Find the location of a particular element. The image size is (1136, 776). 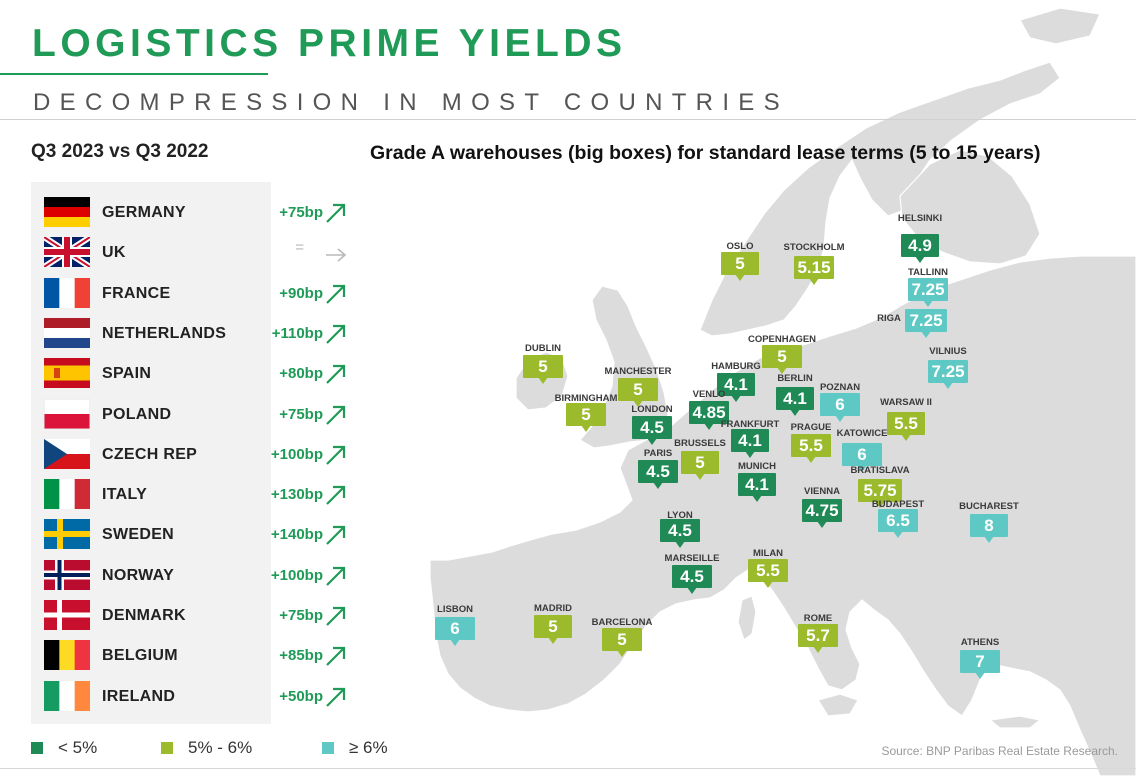

yield-bubble-copenhagen: 5 is located at coordinates (782, 359).